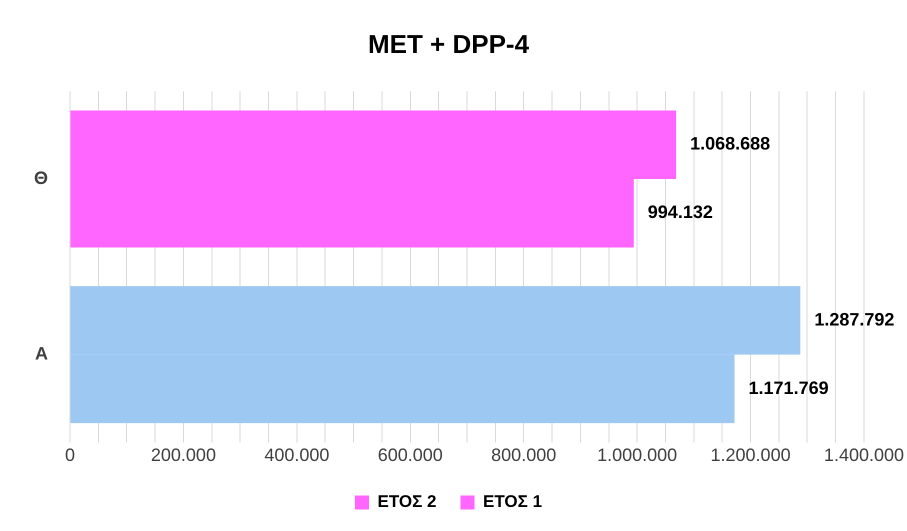 The width and height of the screenshot is (907, 531). I want to click on x-tick-label: 1.200.000, so click(750, 455).